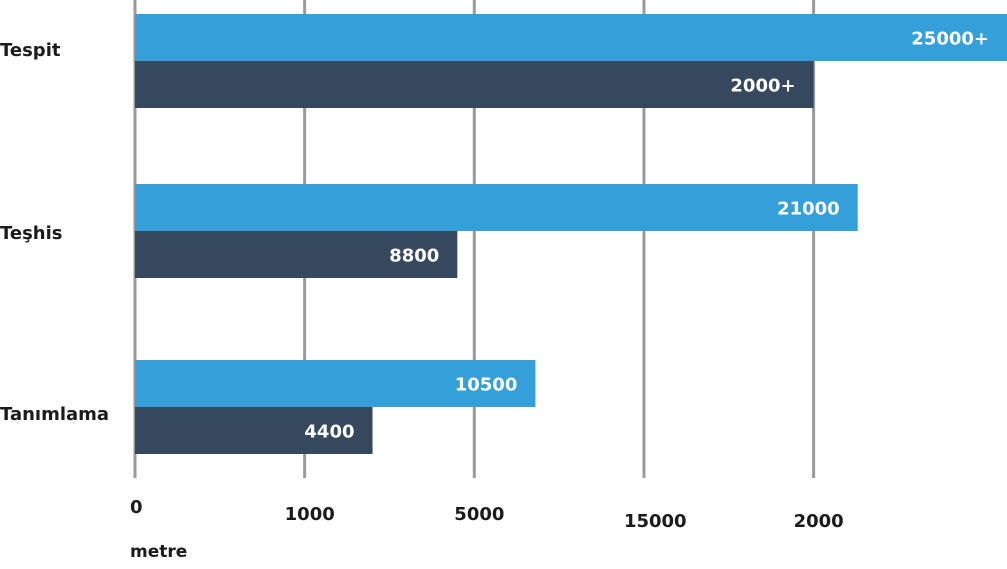 This screenshot has width=1007, height=569. What do you see at coordinates (819, 521) in the screenshot?
I see `tick-label-4: 2000` at bounding box center [819, 521].